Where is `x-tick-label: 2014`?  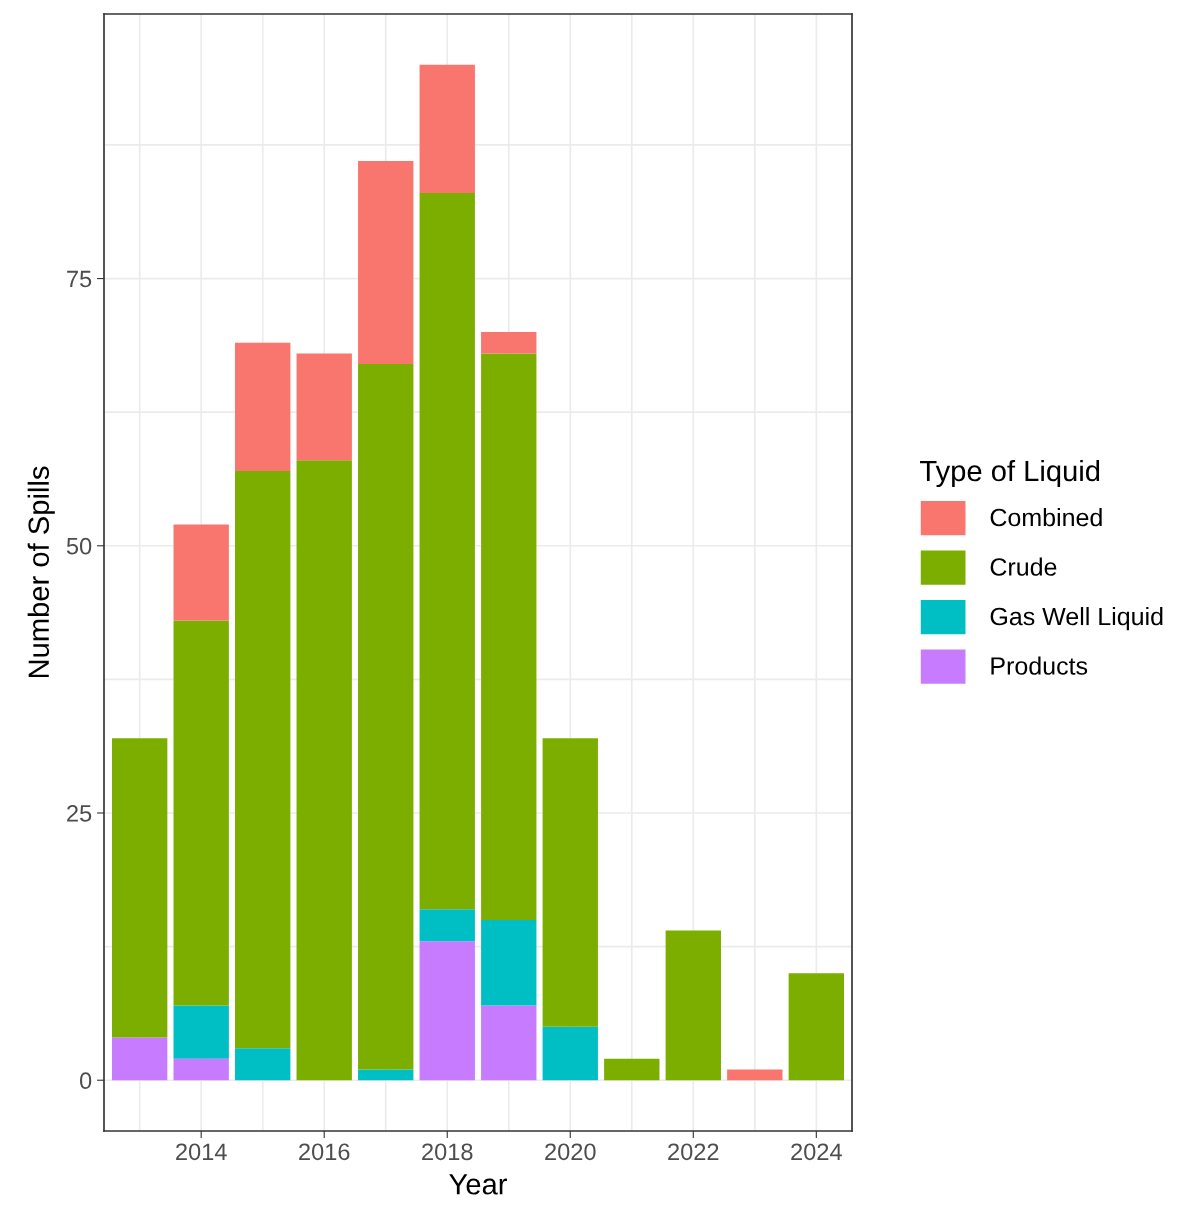
x-tick-label: 2014 is located at coordinates (201, 1152).